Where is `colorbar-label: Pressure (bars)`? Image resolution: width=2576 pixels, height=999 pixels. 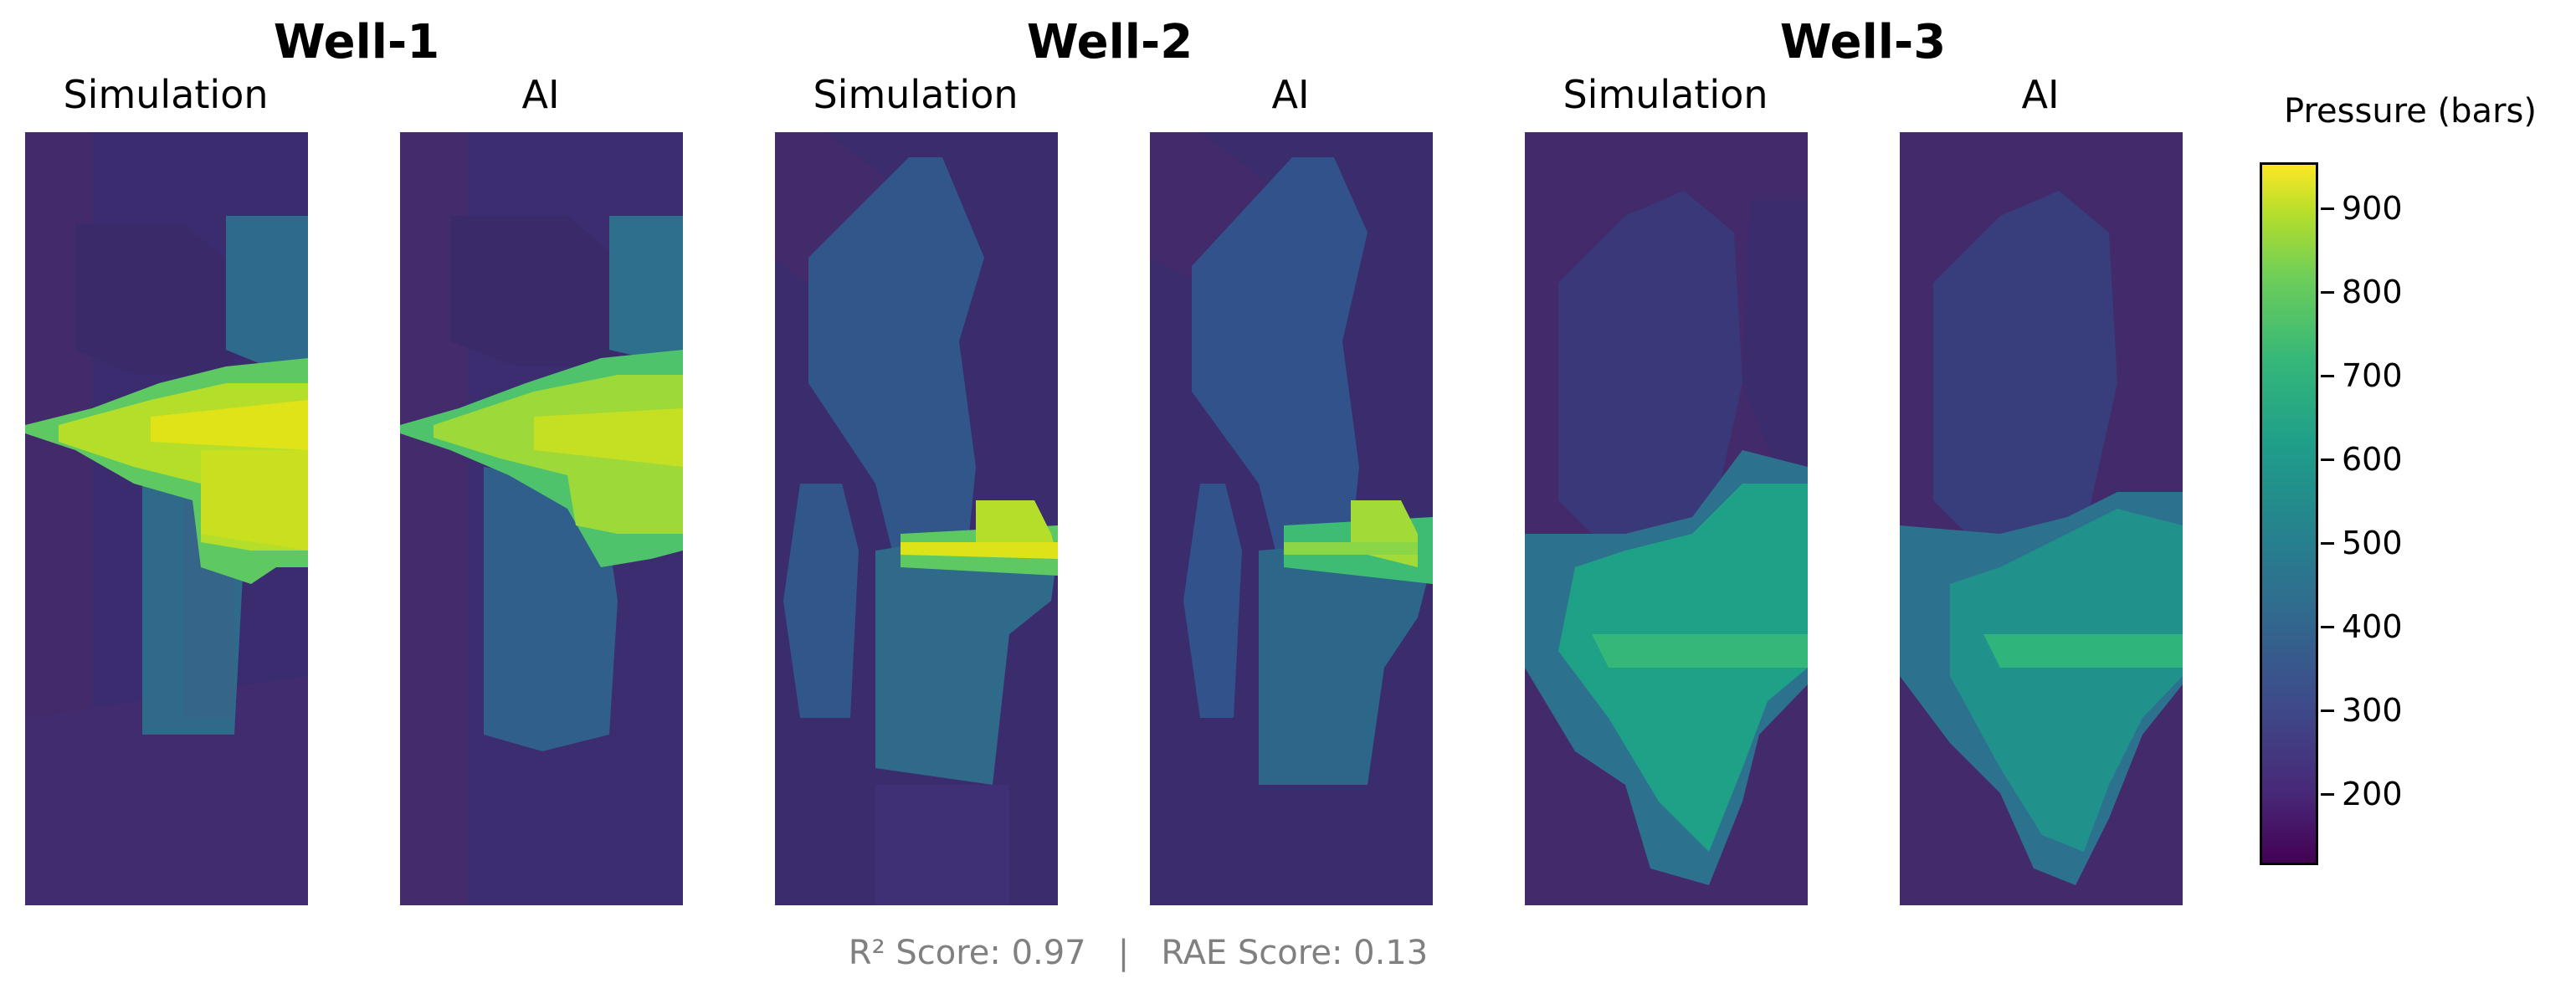 colorbar-label: Pressure (bars) is located at coordinates (2410, 111).